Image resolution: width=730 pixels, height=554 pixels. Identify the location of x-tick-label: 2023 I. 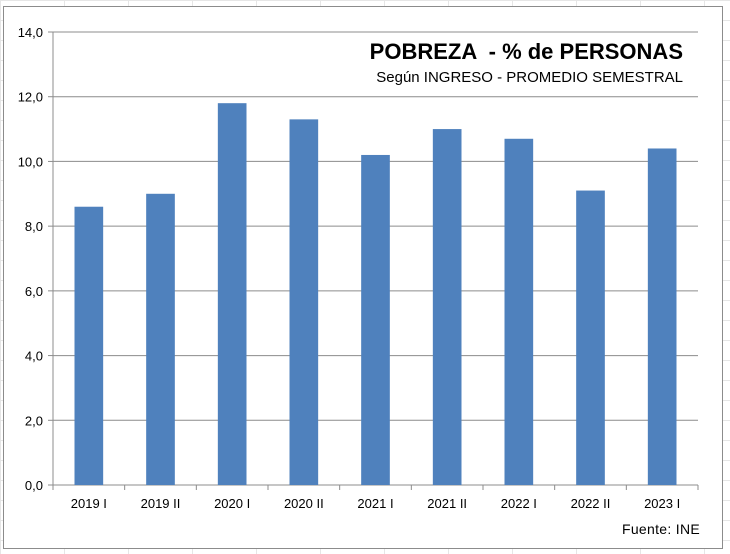
(662, 503).